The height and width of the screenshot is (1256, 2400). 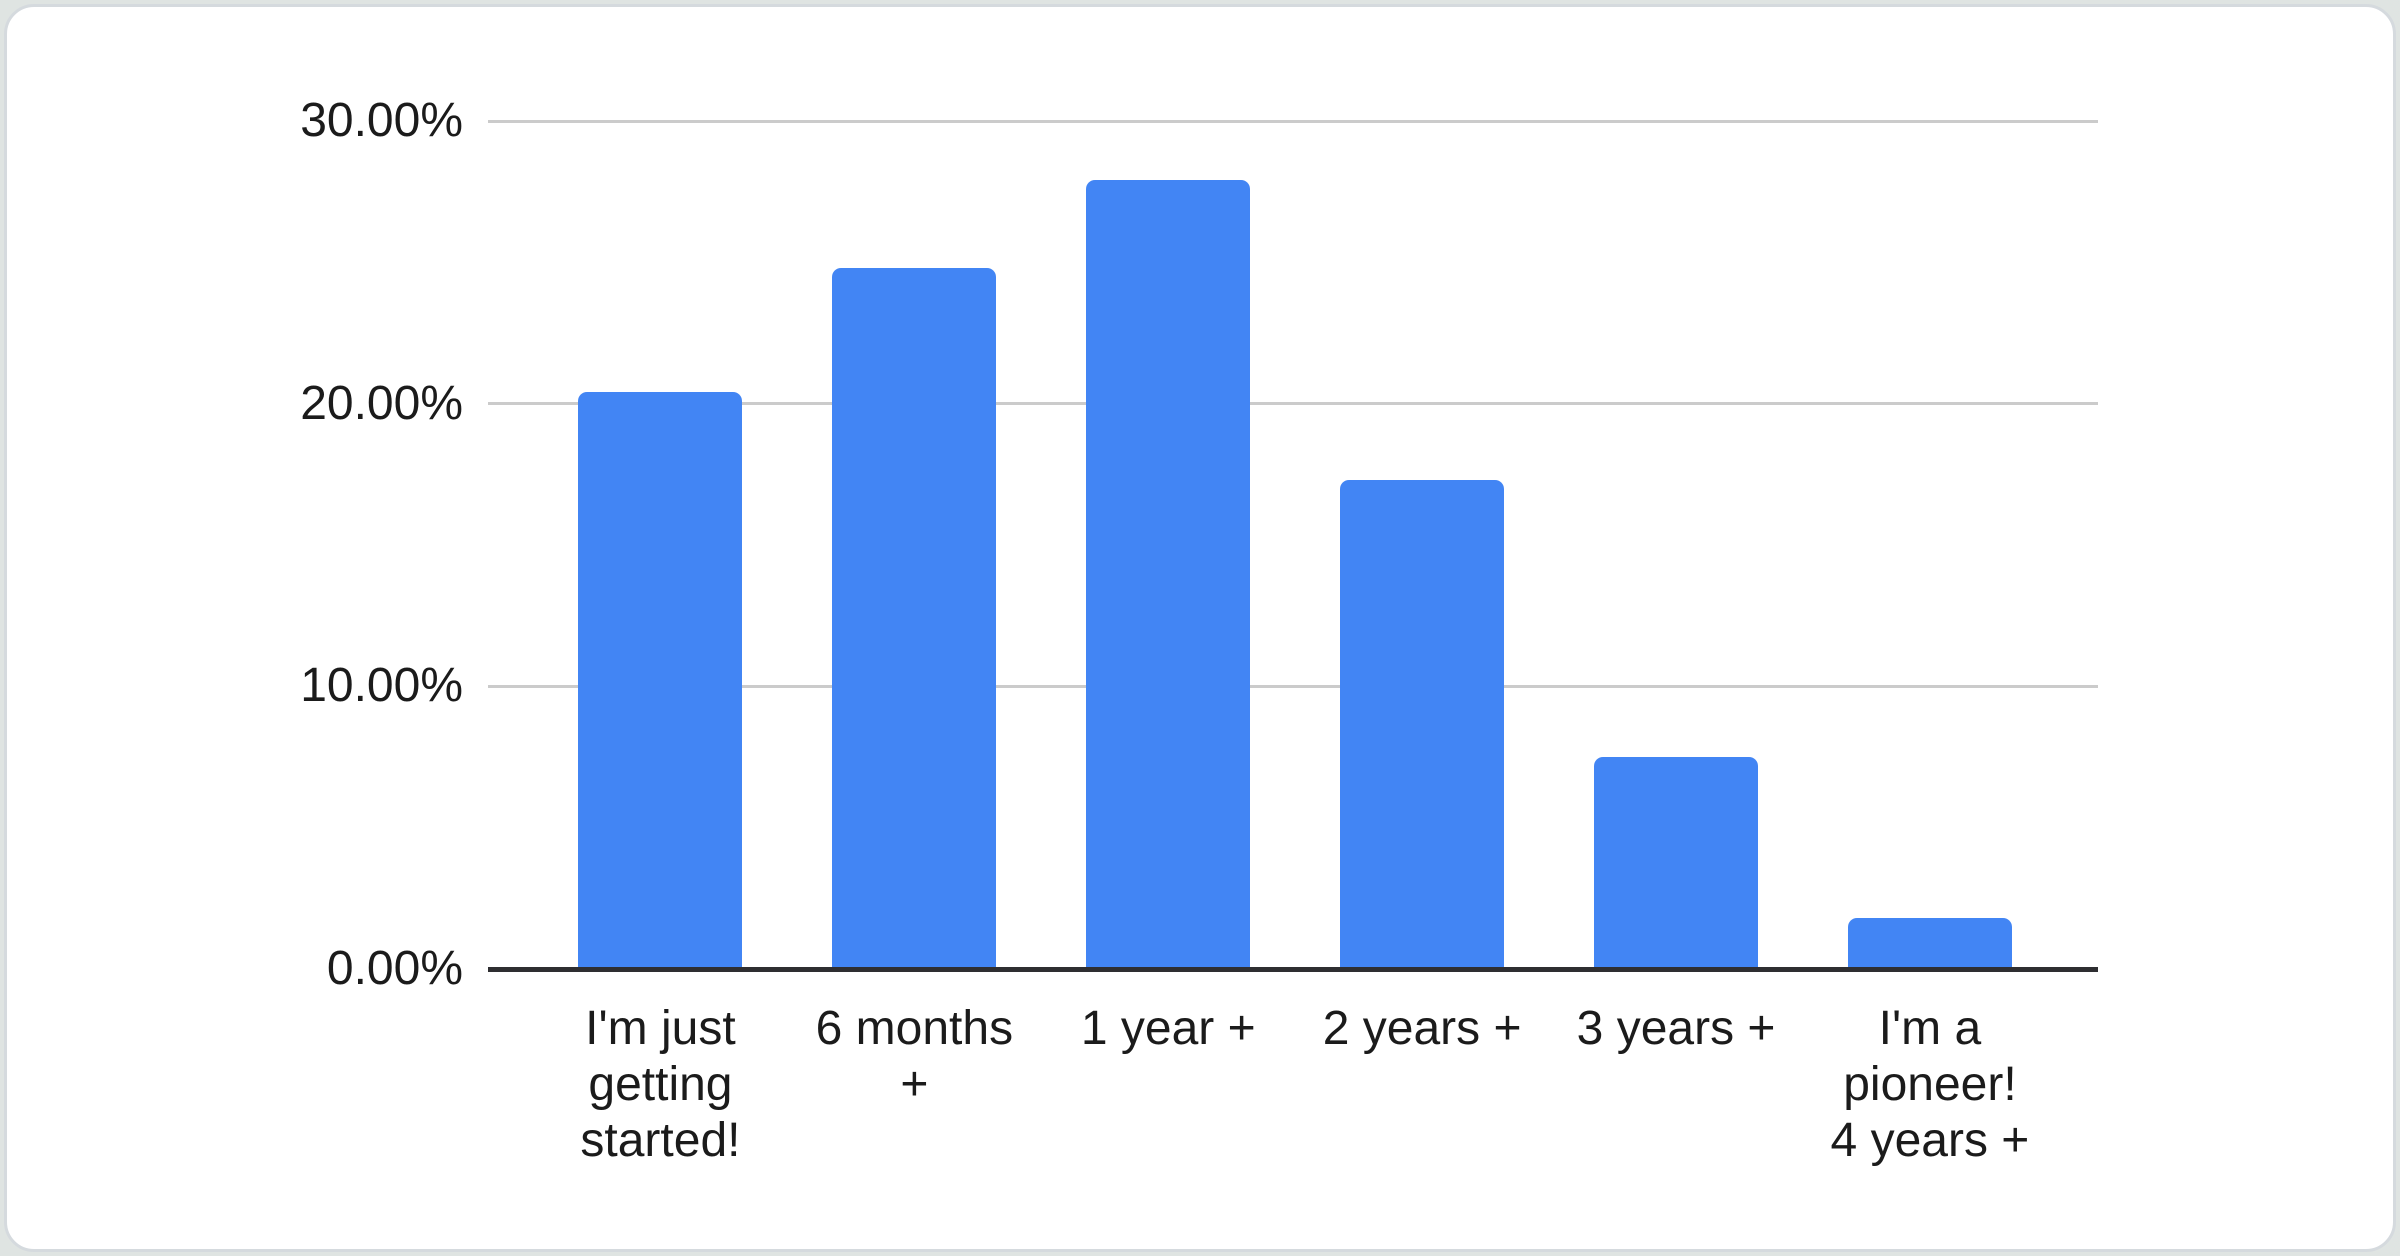 What do you see at coordinates (381, 686) in the screenshot?
I see `y-axis-tick-label: 10.00%` at bounding box center [381, 686].